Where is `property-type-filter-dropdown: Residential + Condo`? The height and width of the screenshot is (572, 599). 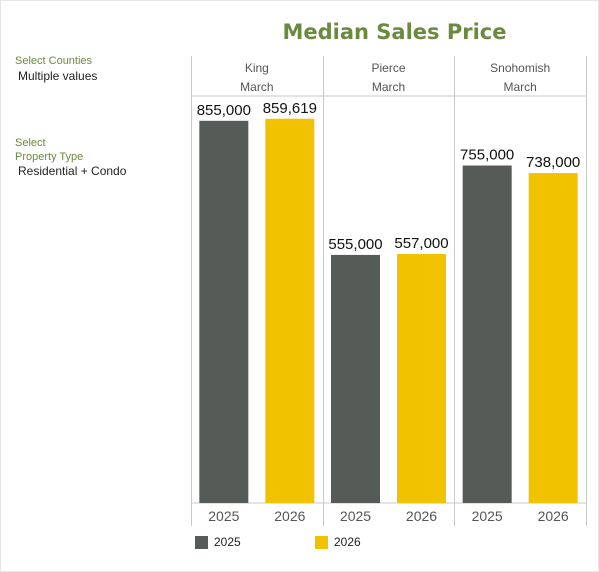 property-type-filter-dropdown: Residential + Condo is located at coordinates (72, 171).